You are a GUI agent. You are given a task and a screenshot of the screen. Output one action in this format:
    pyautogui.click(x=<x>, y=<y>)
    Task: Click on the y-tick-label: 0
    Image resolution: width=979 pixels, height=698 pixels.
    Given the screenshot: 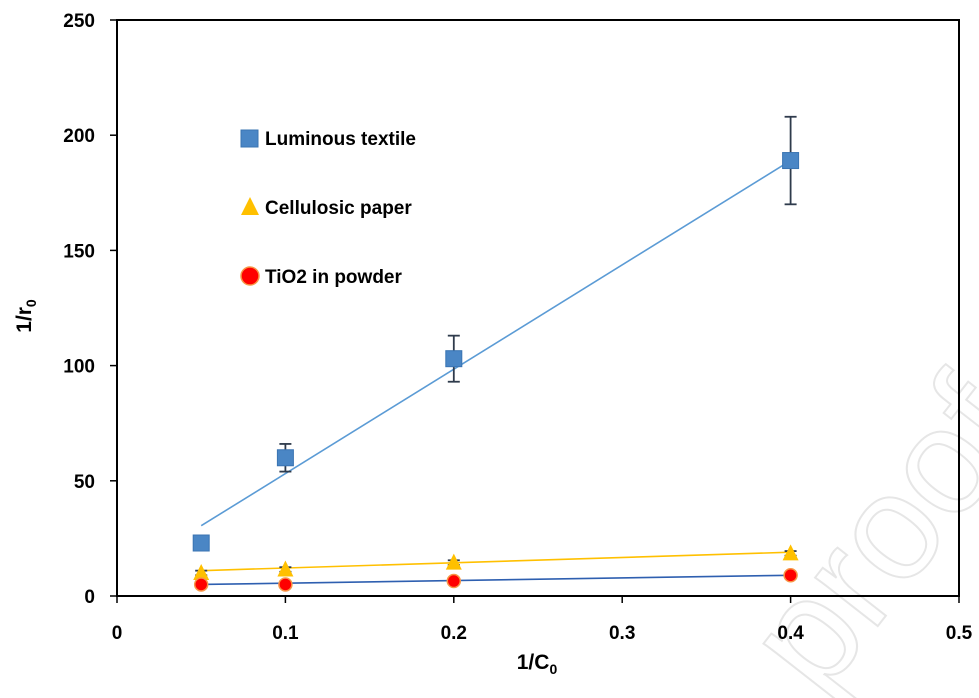 What is the action you would take?
    pyautogui.click(x=89, y=597)
    